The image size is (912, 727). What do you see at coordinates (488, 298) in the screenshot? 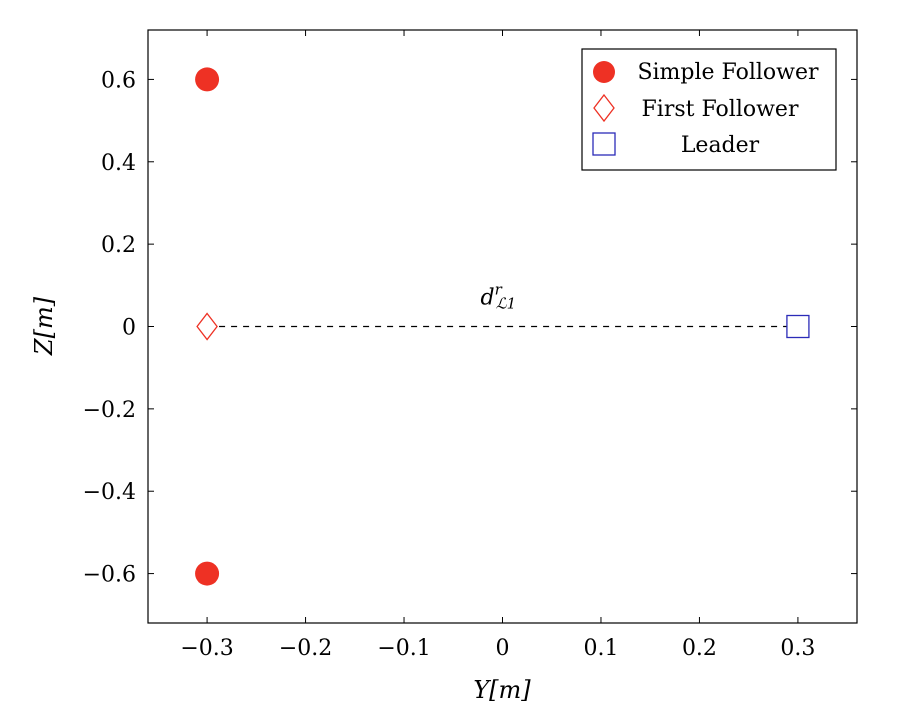
I see `annotation-symbol: d` at bounding box center [488, 298].